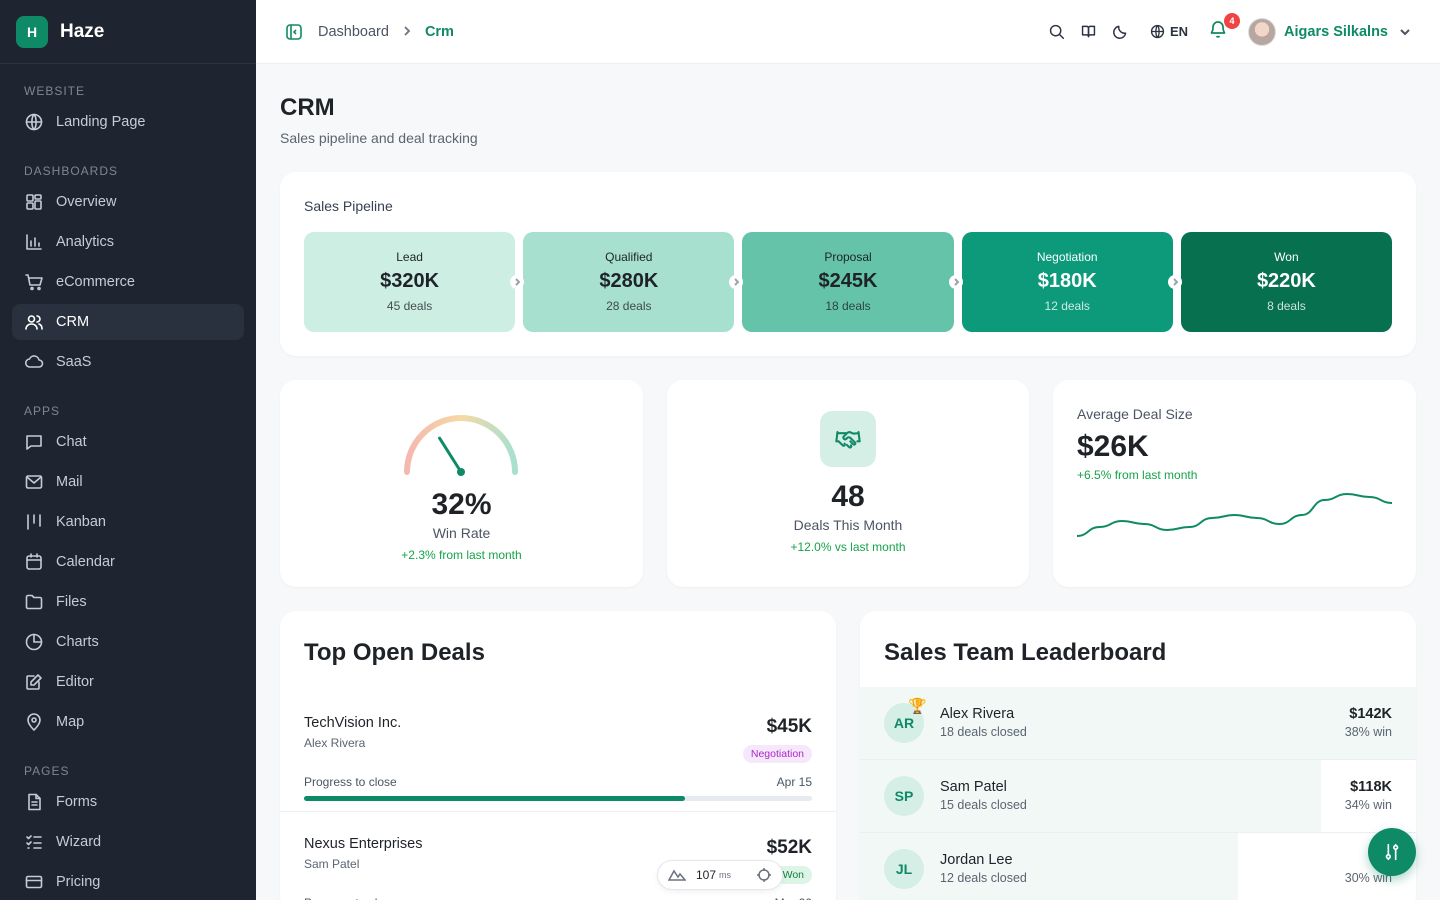  Describe the element at coordinates (128, 362) in the screenshot. I see `sidebar-item-saas: SaaS` at that location.